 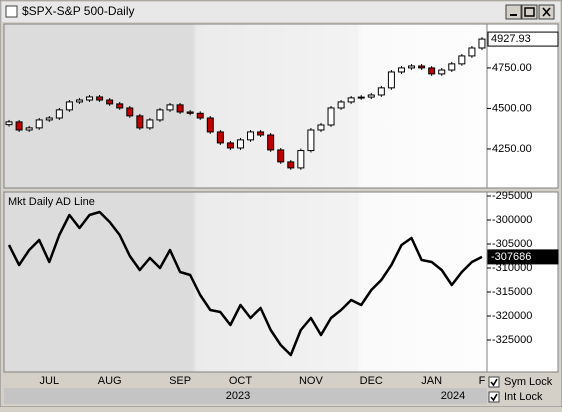 What do you see at coordinates (512, 340) in the screenshot?
I see `y-tick-label: -325000` at bounding box center [512, 340].